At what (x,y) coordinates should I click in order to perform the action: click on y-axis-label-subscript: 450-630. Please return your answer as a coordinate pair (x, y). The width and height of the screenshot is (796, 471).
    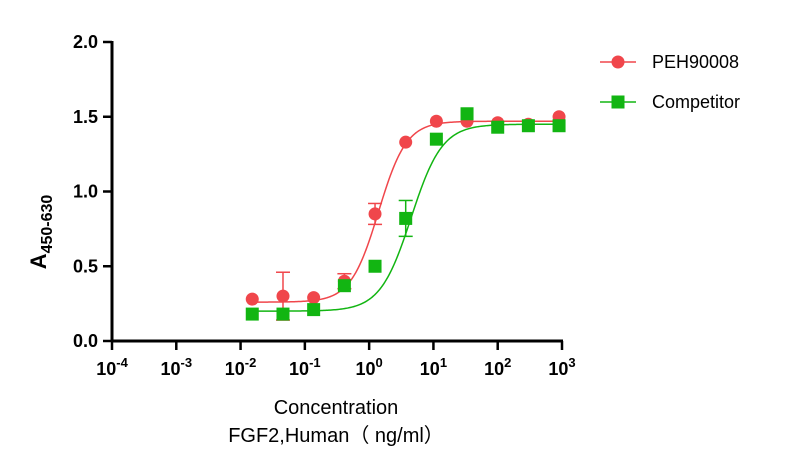
    Looking at the image, I should click on (47, 224).